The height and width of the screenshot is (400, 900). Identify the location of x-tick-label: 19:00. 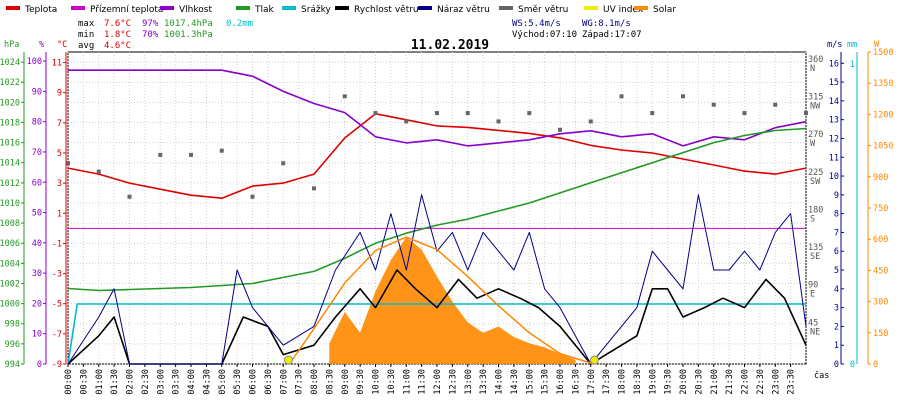
(653, 382).